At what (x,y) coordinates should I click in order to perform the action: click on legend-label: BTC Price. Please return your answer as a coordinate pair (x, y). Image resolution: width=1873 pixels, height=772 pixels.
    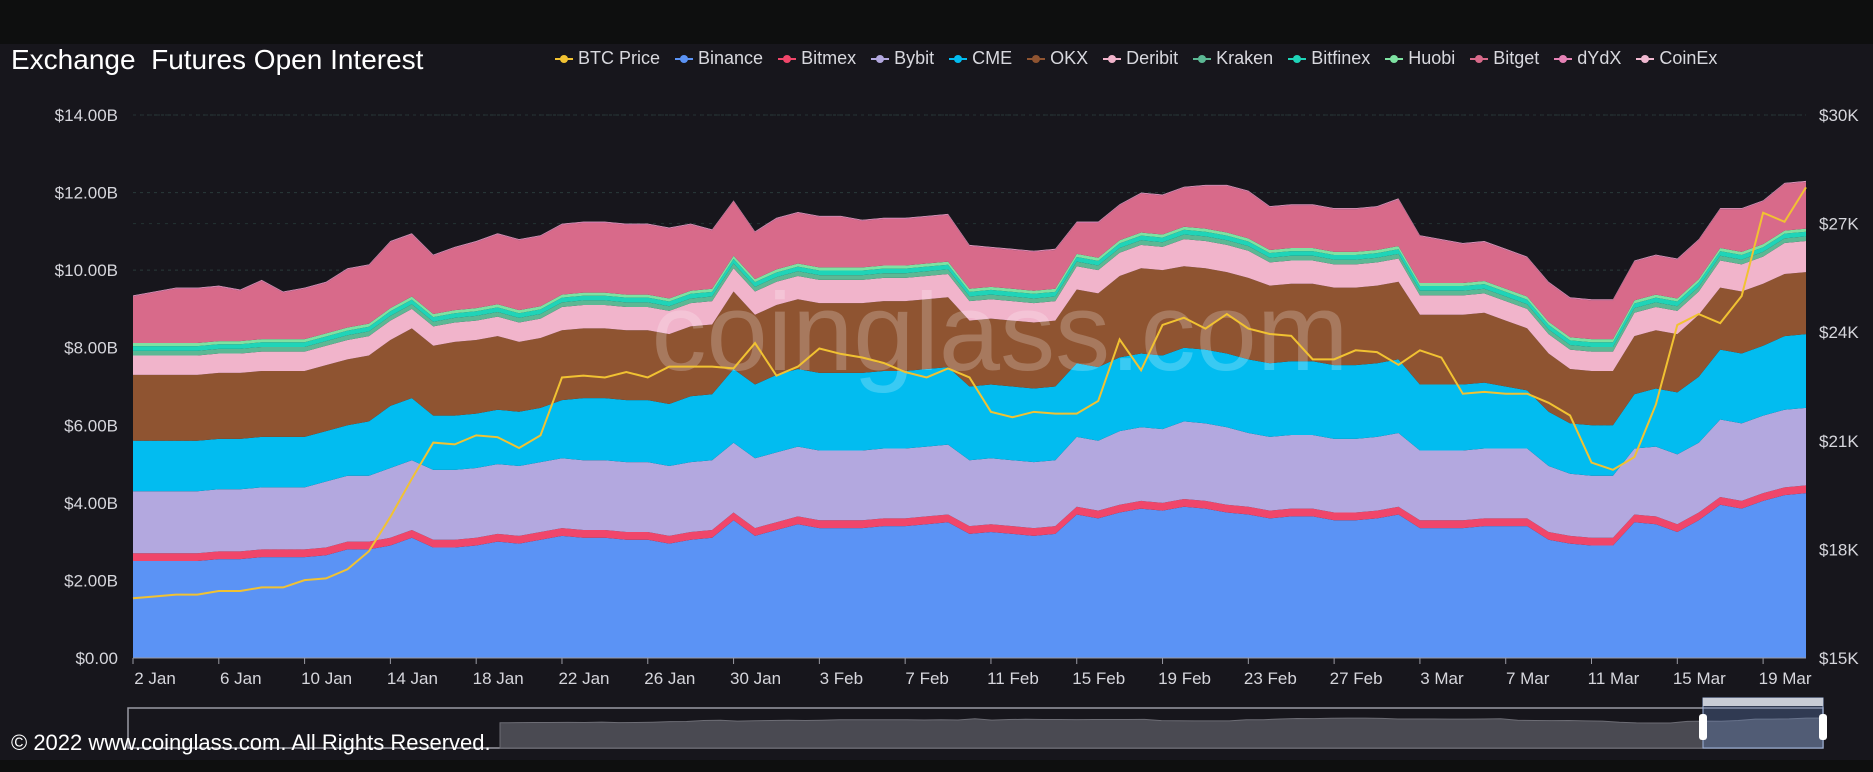
    Looking at the image, I should click on (619, 58).